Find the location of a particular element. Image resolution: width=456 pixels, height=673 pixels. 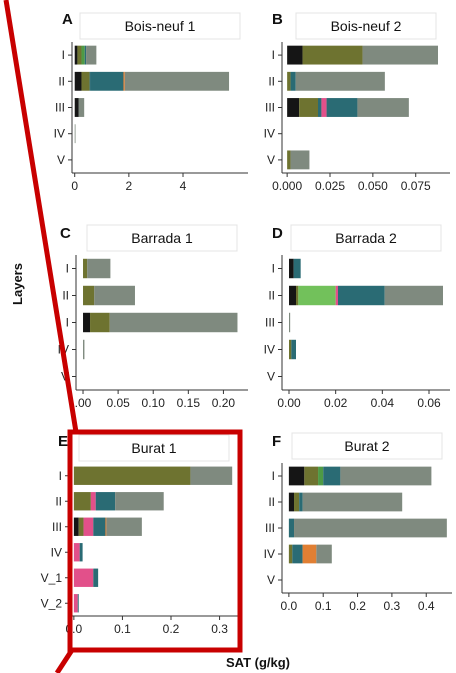

x-tick-label: 0.050 is located at coordinates (373, 186).